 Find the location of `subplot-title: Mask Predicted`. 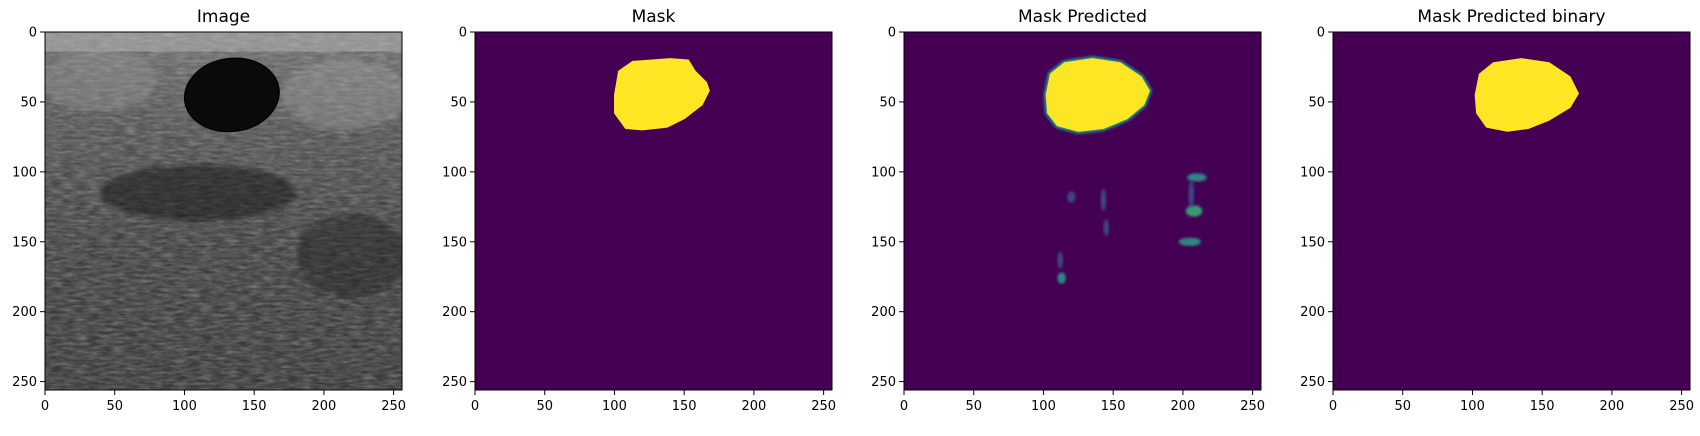

subplot-title: Mask Predicted is located at coordinates (1082, 17).